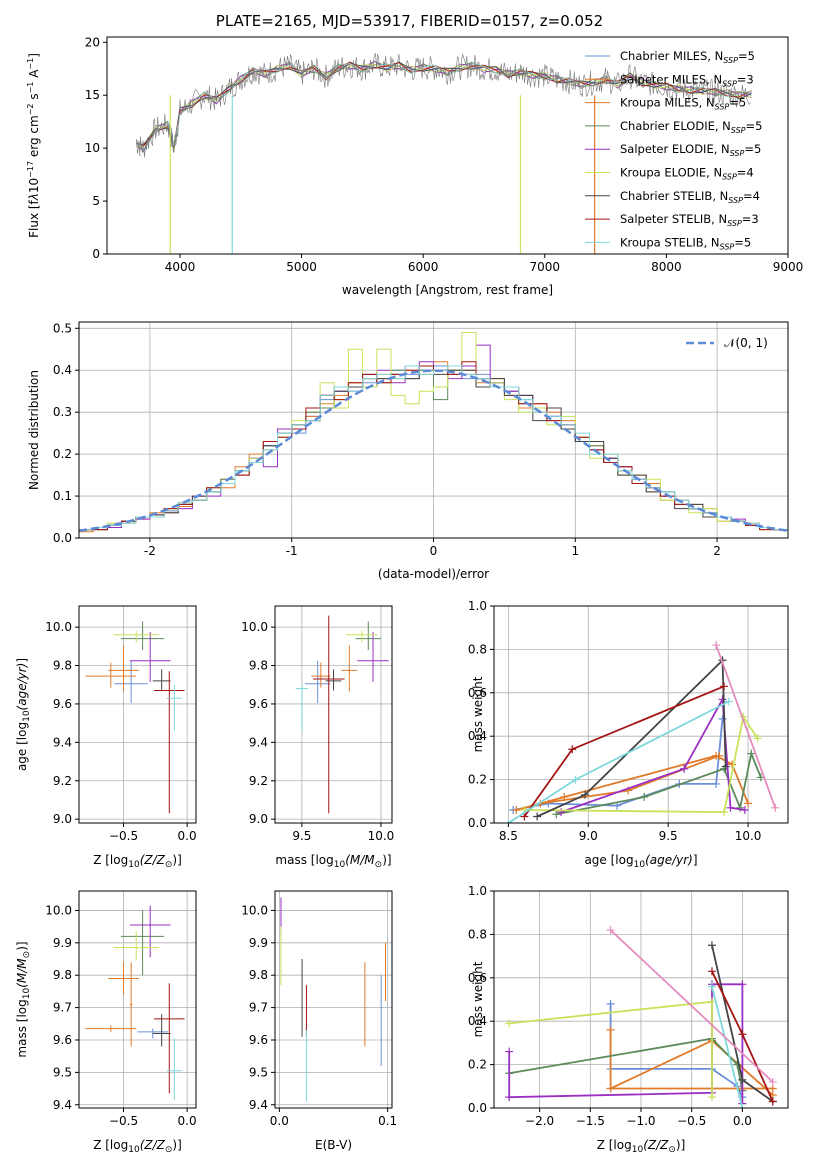 The width and height of the screenshot is (819, 1170). Describe the element at coordinates (121, 724) in the screenshot. I see `frame: −0.5 0.0 9.0 9.2 9.4 9.6 9.8 10.0` at that location.